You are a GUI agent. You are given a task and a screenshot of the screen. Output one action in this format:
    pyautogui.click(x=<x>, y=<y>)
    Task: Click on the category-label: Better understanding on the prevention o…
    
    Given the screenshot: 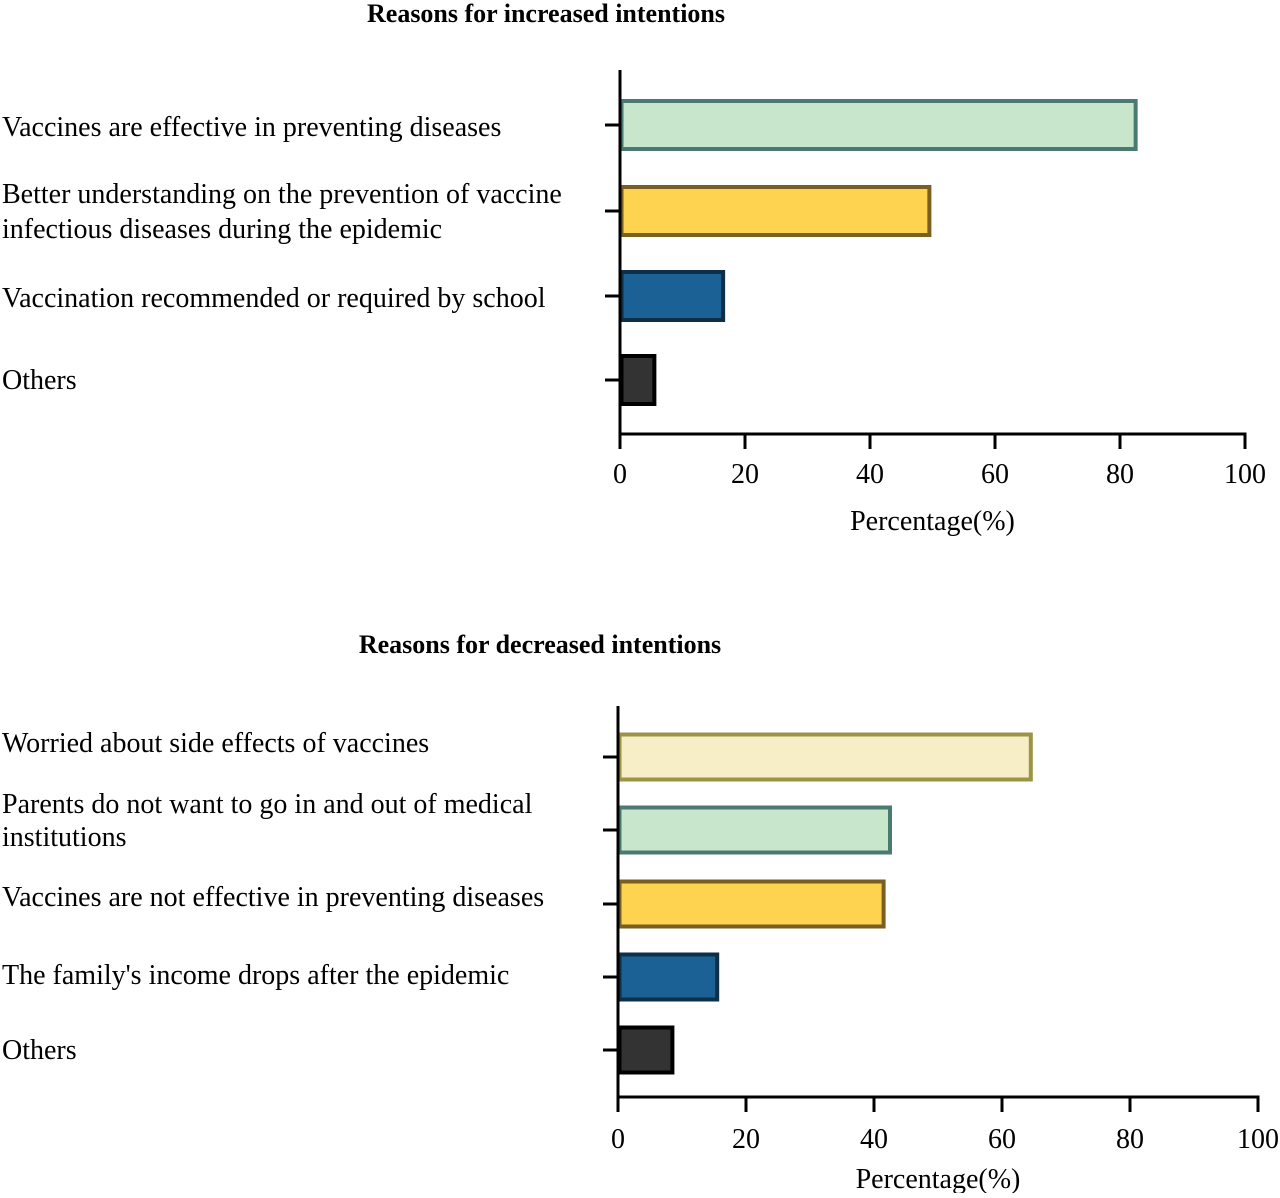 What is the action you would take?
    pyautogui.click(x=282, y=194)
    